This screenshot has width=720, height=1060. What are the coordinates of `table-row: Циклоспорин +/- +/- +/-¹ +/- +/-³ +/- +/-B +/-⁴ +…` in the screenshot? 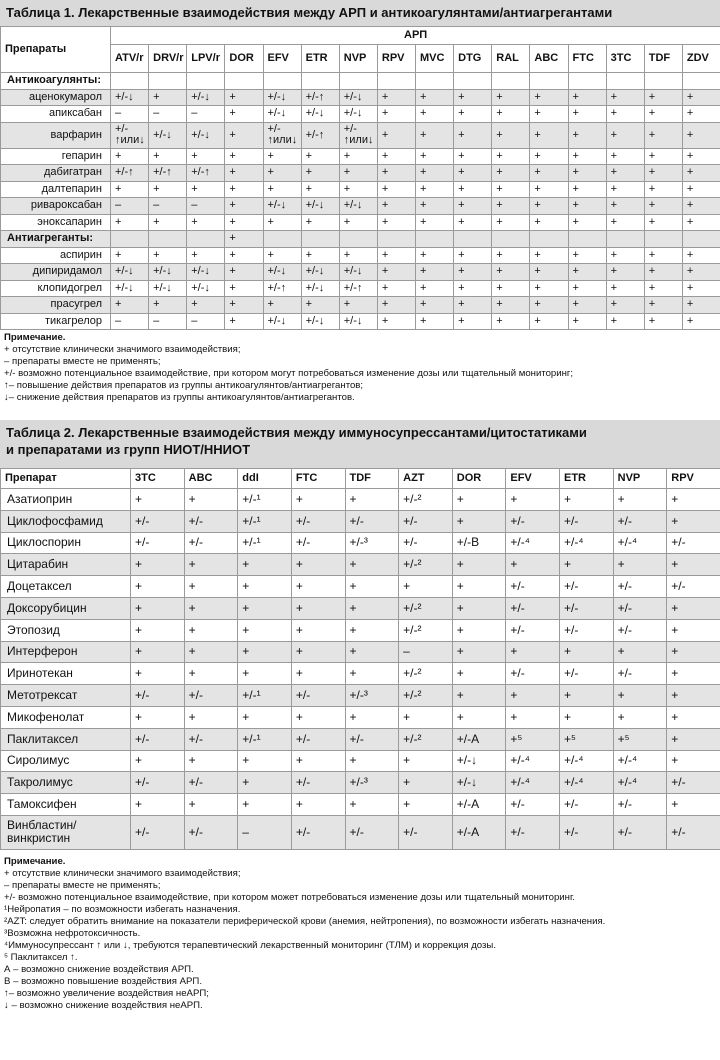 It's located at (360, 543).